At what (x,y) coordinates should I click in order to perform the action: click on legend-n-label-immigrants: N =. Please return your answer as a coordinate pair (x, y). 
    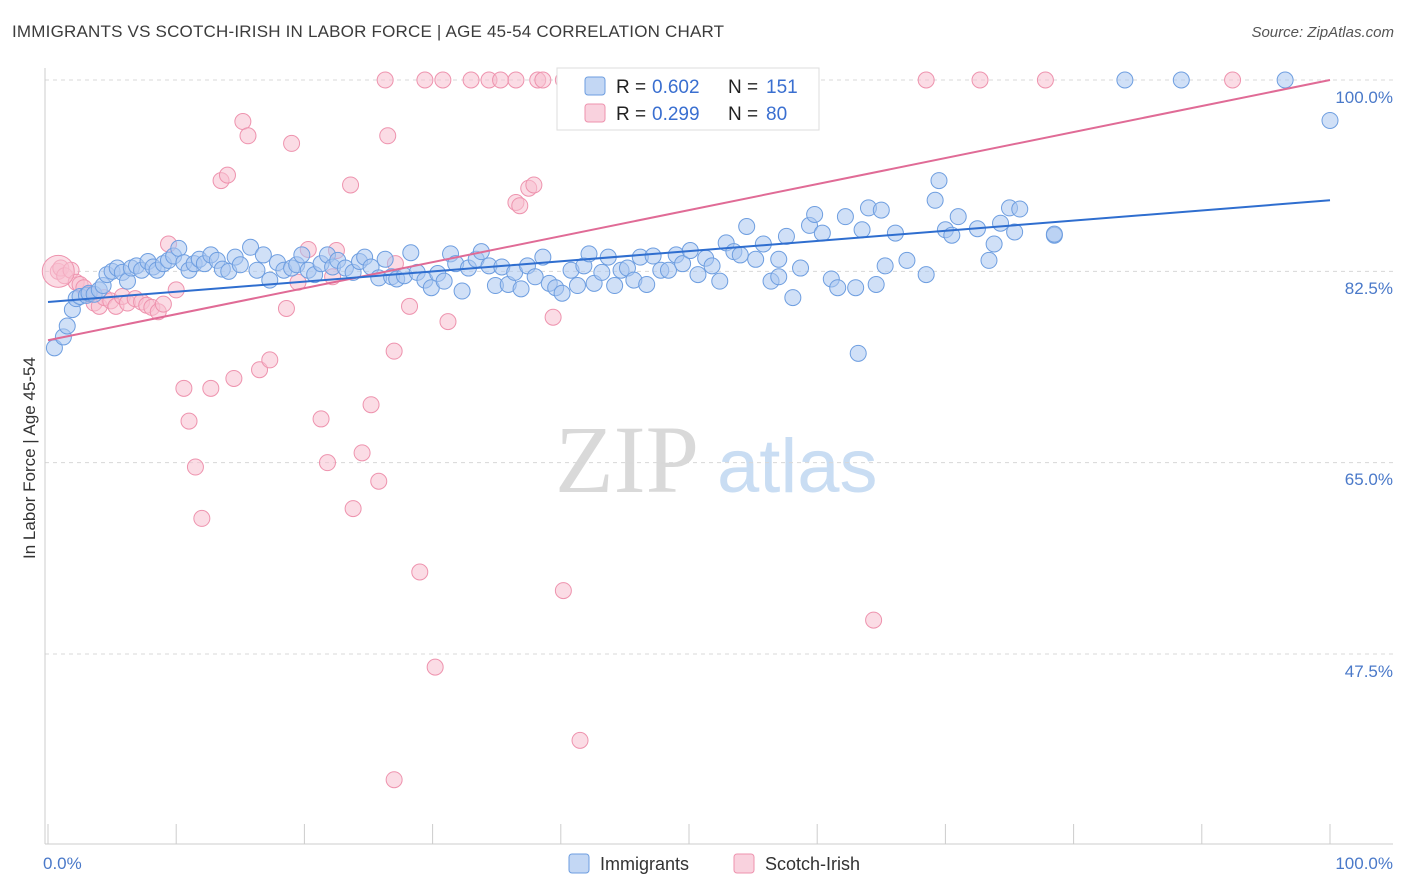
    Looking at the image, I should click on (743, 87).